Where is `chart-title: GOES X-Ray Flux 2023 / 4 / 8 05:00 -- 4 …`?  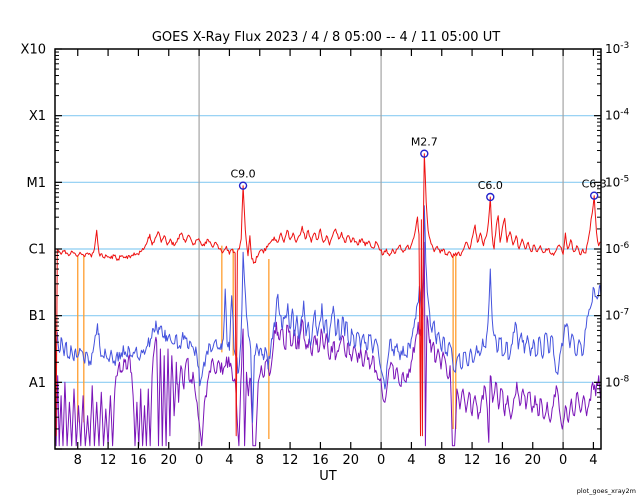
chart-title: GOES X-Ray Flux 2023 / 4 / 8 05:00 -- 4 … is located at coordinates (326, 37).